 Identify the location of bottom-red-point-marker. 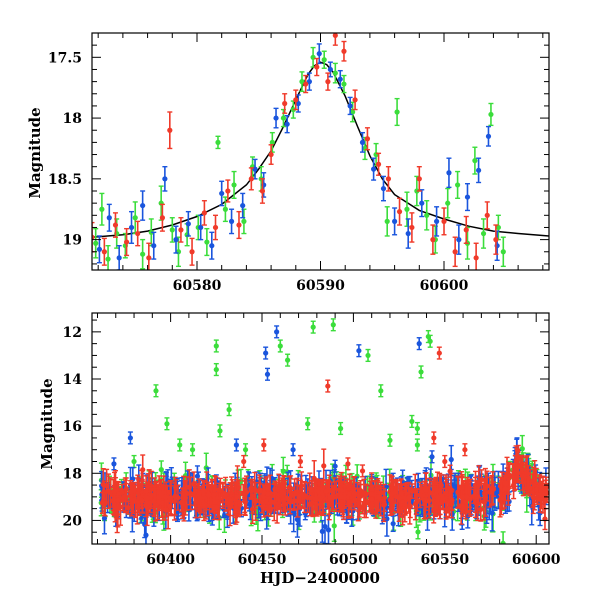
(323, 465).